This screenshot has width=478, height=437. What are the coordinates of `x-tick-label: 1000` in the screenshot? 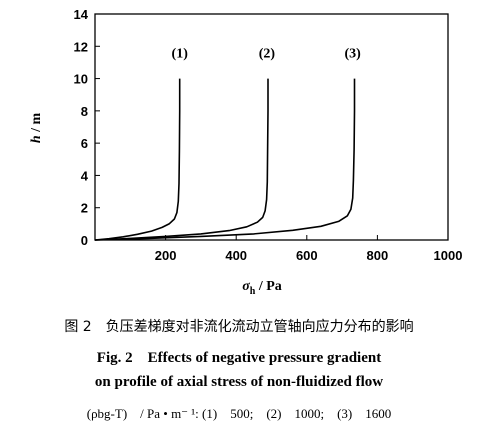 It's located at (448, 255).